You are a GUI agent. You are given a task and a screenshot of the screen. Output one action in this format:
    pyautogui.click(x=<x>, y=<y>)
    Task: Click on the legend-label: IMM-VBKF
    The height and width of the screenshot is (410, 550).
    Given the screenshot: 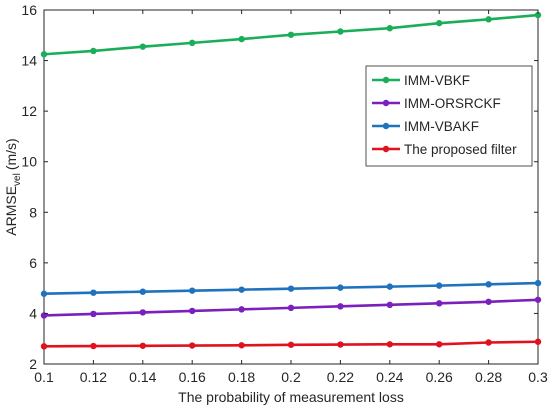 What is the action you would take?
    pyautogui.click(x=437, y=80)
    